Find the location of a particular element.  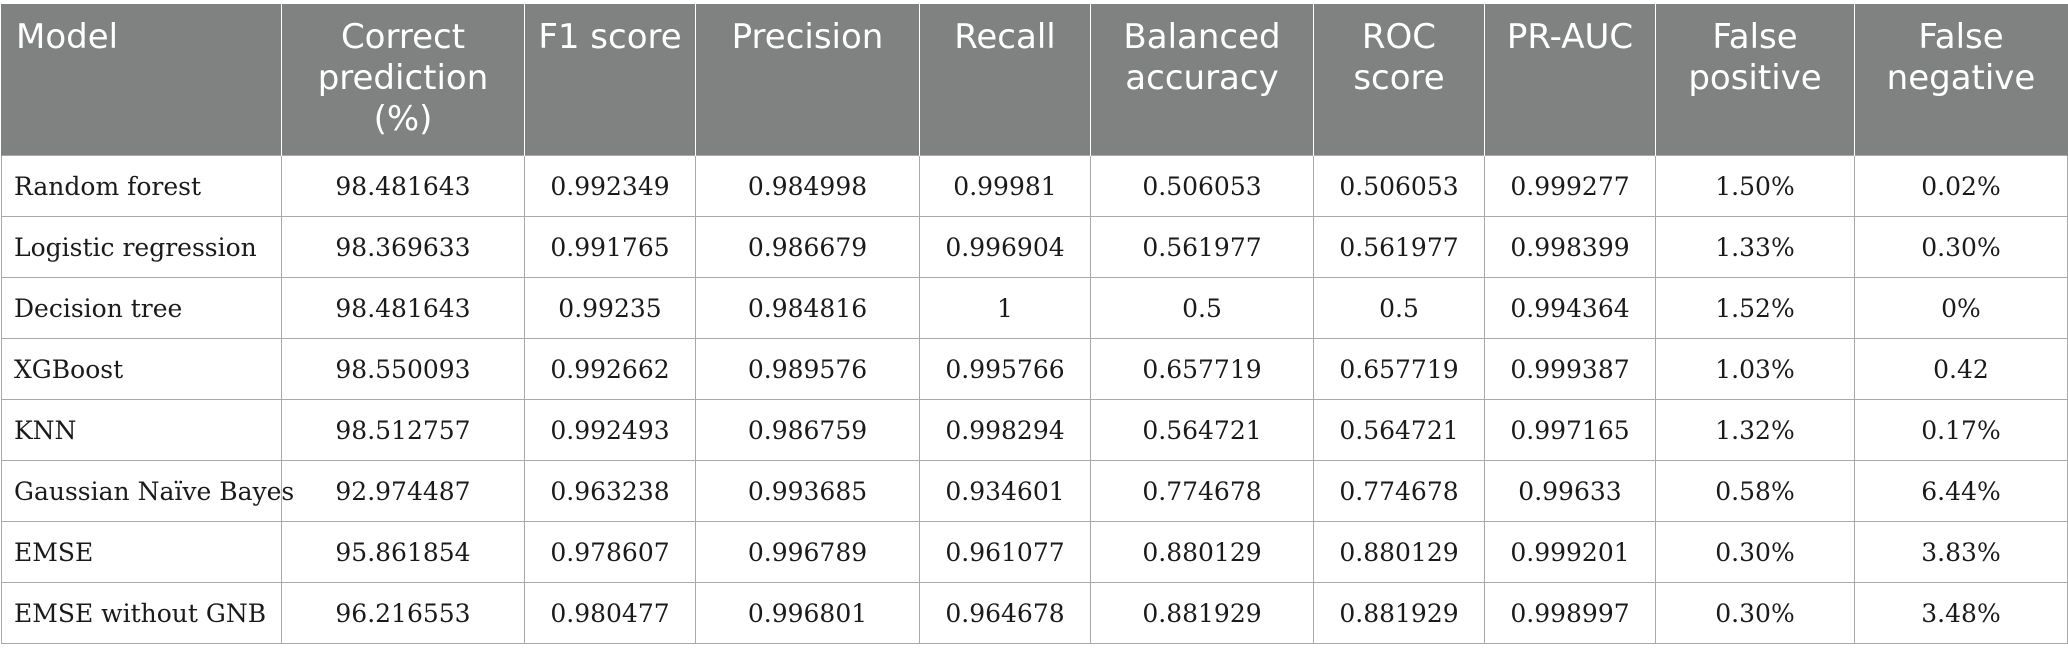

header-recall: Recall is located at coordinates (1005, 80).